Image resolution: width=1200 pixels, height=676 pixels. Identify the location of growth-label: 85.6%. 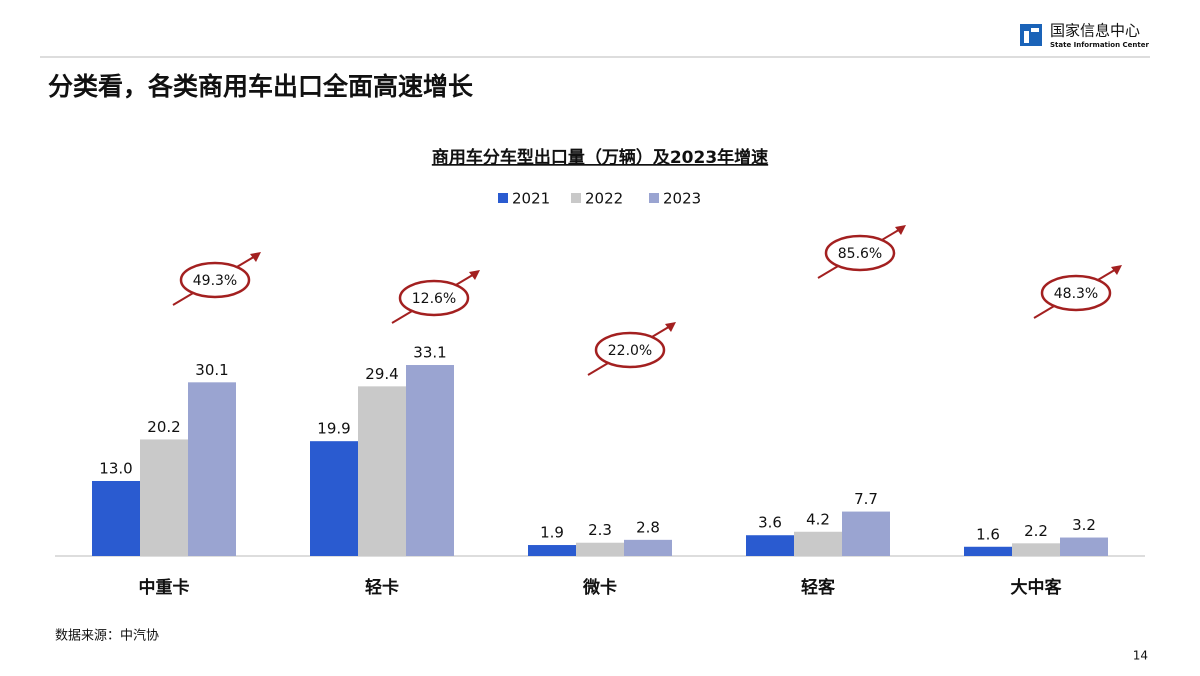
(860, 254).